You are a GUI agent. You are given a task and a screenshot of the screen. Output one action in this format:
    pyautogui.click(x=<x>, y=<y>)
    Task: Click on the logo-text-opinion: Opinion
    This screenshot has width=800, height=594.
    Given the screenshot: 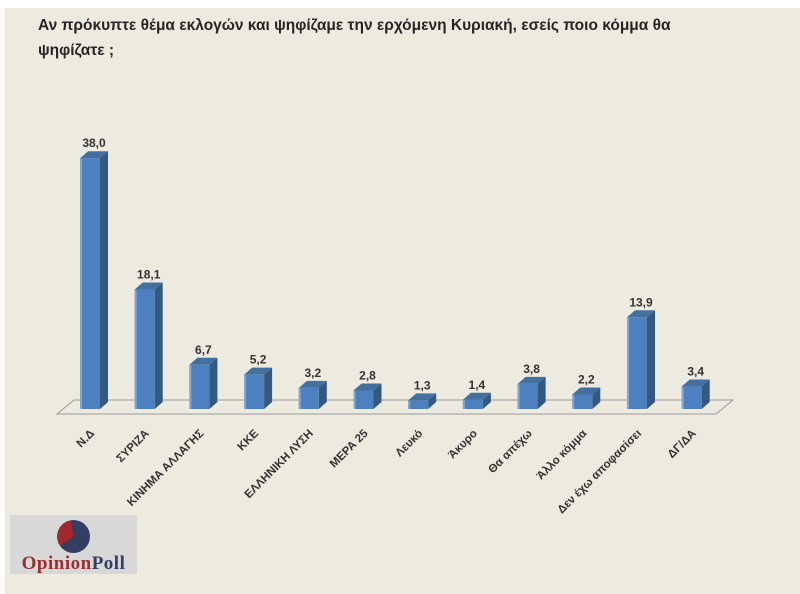 What is the action you would take?
    pyautogui.click(x=56, y=563)
    